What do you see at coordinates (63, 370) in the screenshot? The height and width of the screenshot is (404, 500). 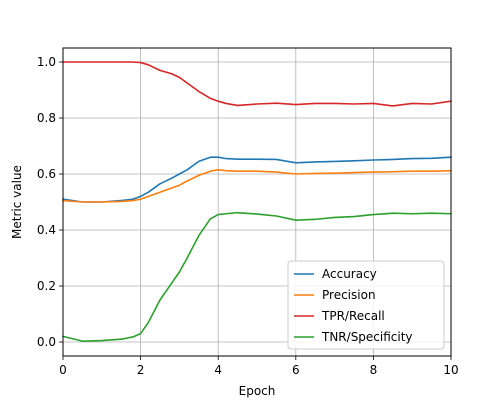 I see `x-tick-label: 0` at bounding box center [63, 370].